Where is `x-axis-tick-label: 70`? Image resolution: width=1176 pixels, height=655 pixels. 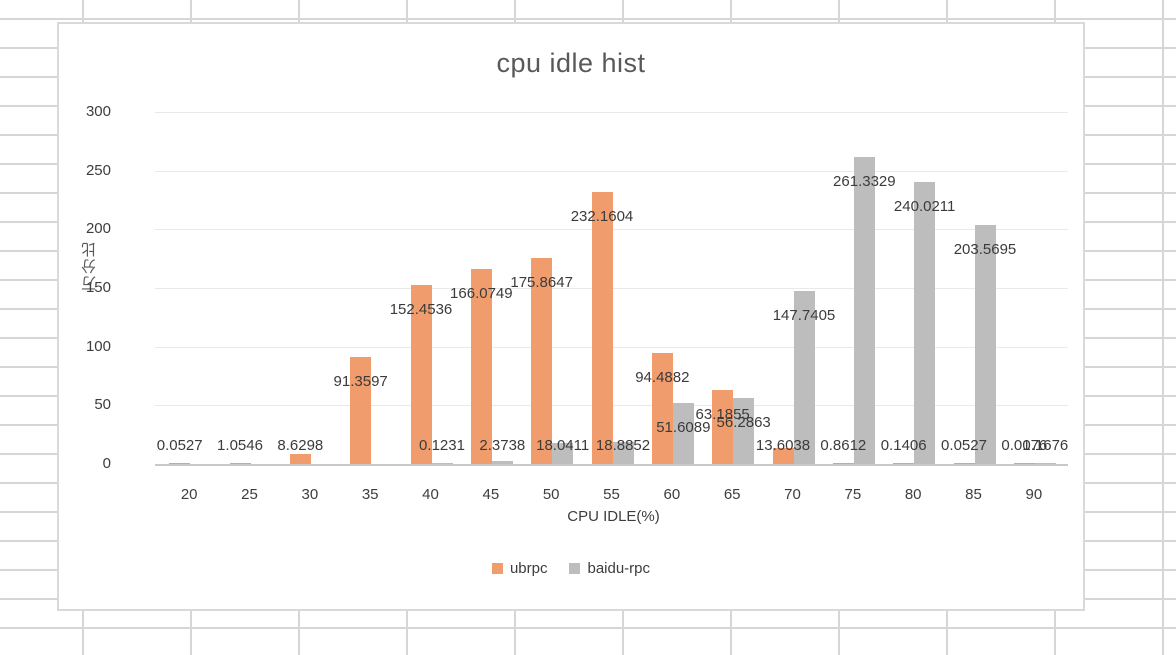
x-axis-tick-label: 70 is located at coordinates (792, 494).